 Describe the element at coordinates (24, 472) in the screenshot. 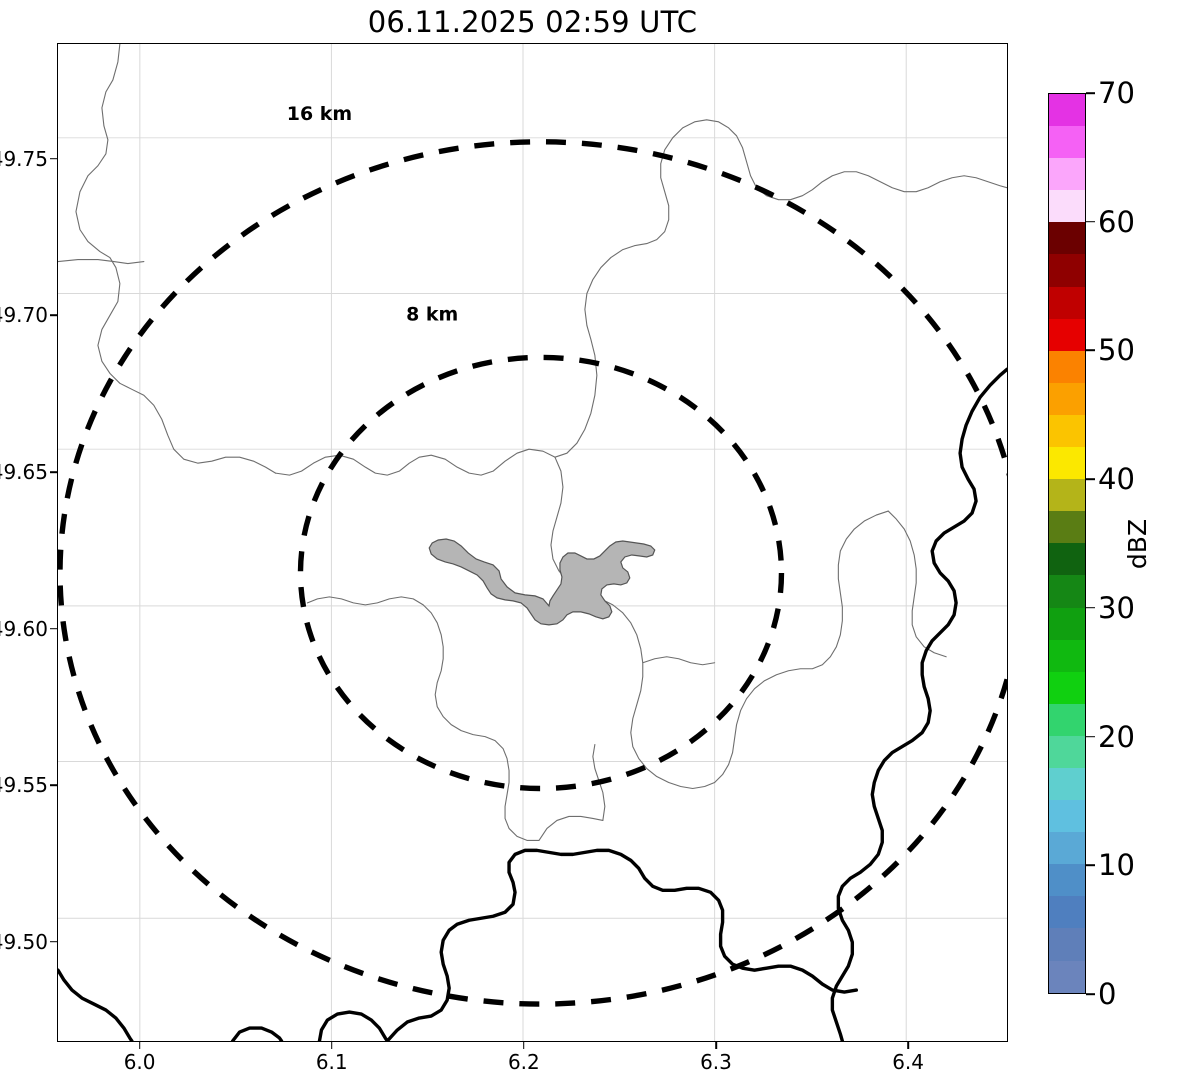

I see `y-axis-tick-label: 49.65` at that location.